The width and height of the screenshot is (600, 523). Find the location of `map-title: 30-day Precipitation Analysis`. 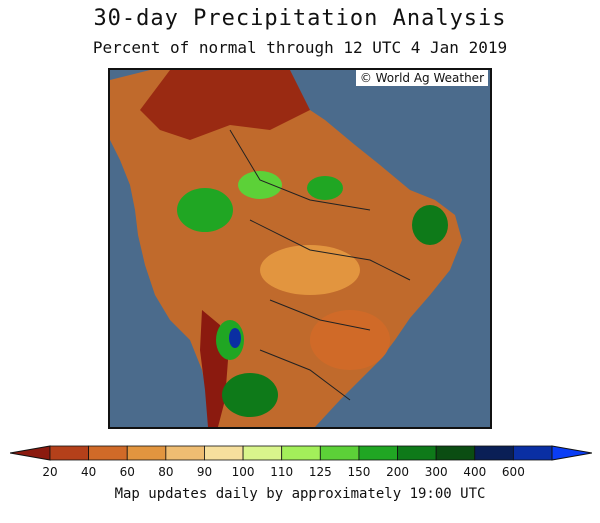

map-title: 30-day Precipitation Analysis is located at coordinates (300, 18).